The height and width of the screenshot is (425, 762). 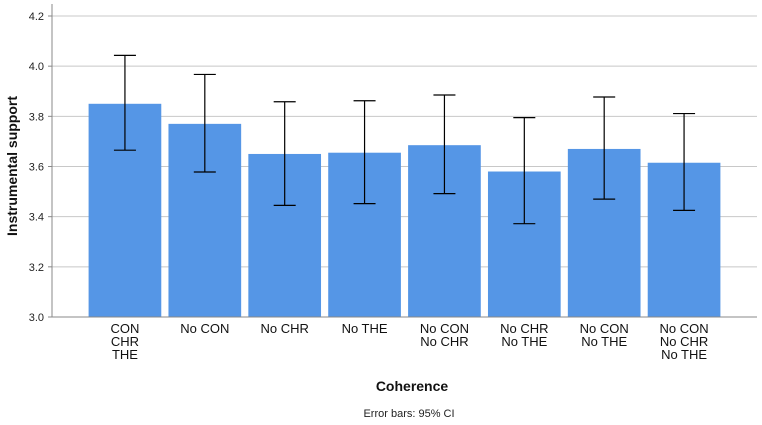 I want to click on y-tick-label: 3.8, so click(x=36, y=117).